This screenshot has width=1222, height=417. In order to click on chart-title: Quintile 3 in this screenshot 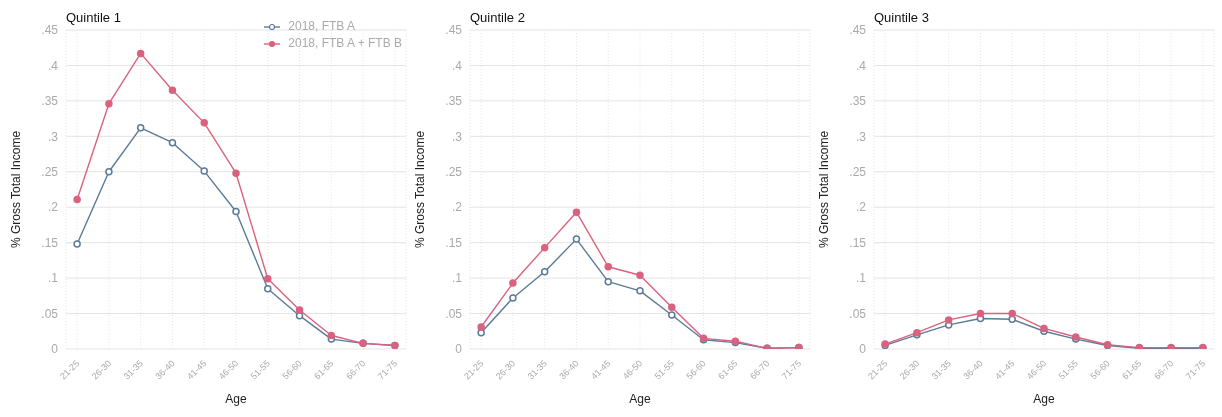, I will do `click(901, 17)`.